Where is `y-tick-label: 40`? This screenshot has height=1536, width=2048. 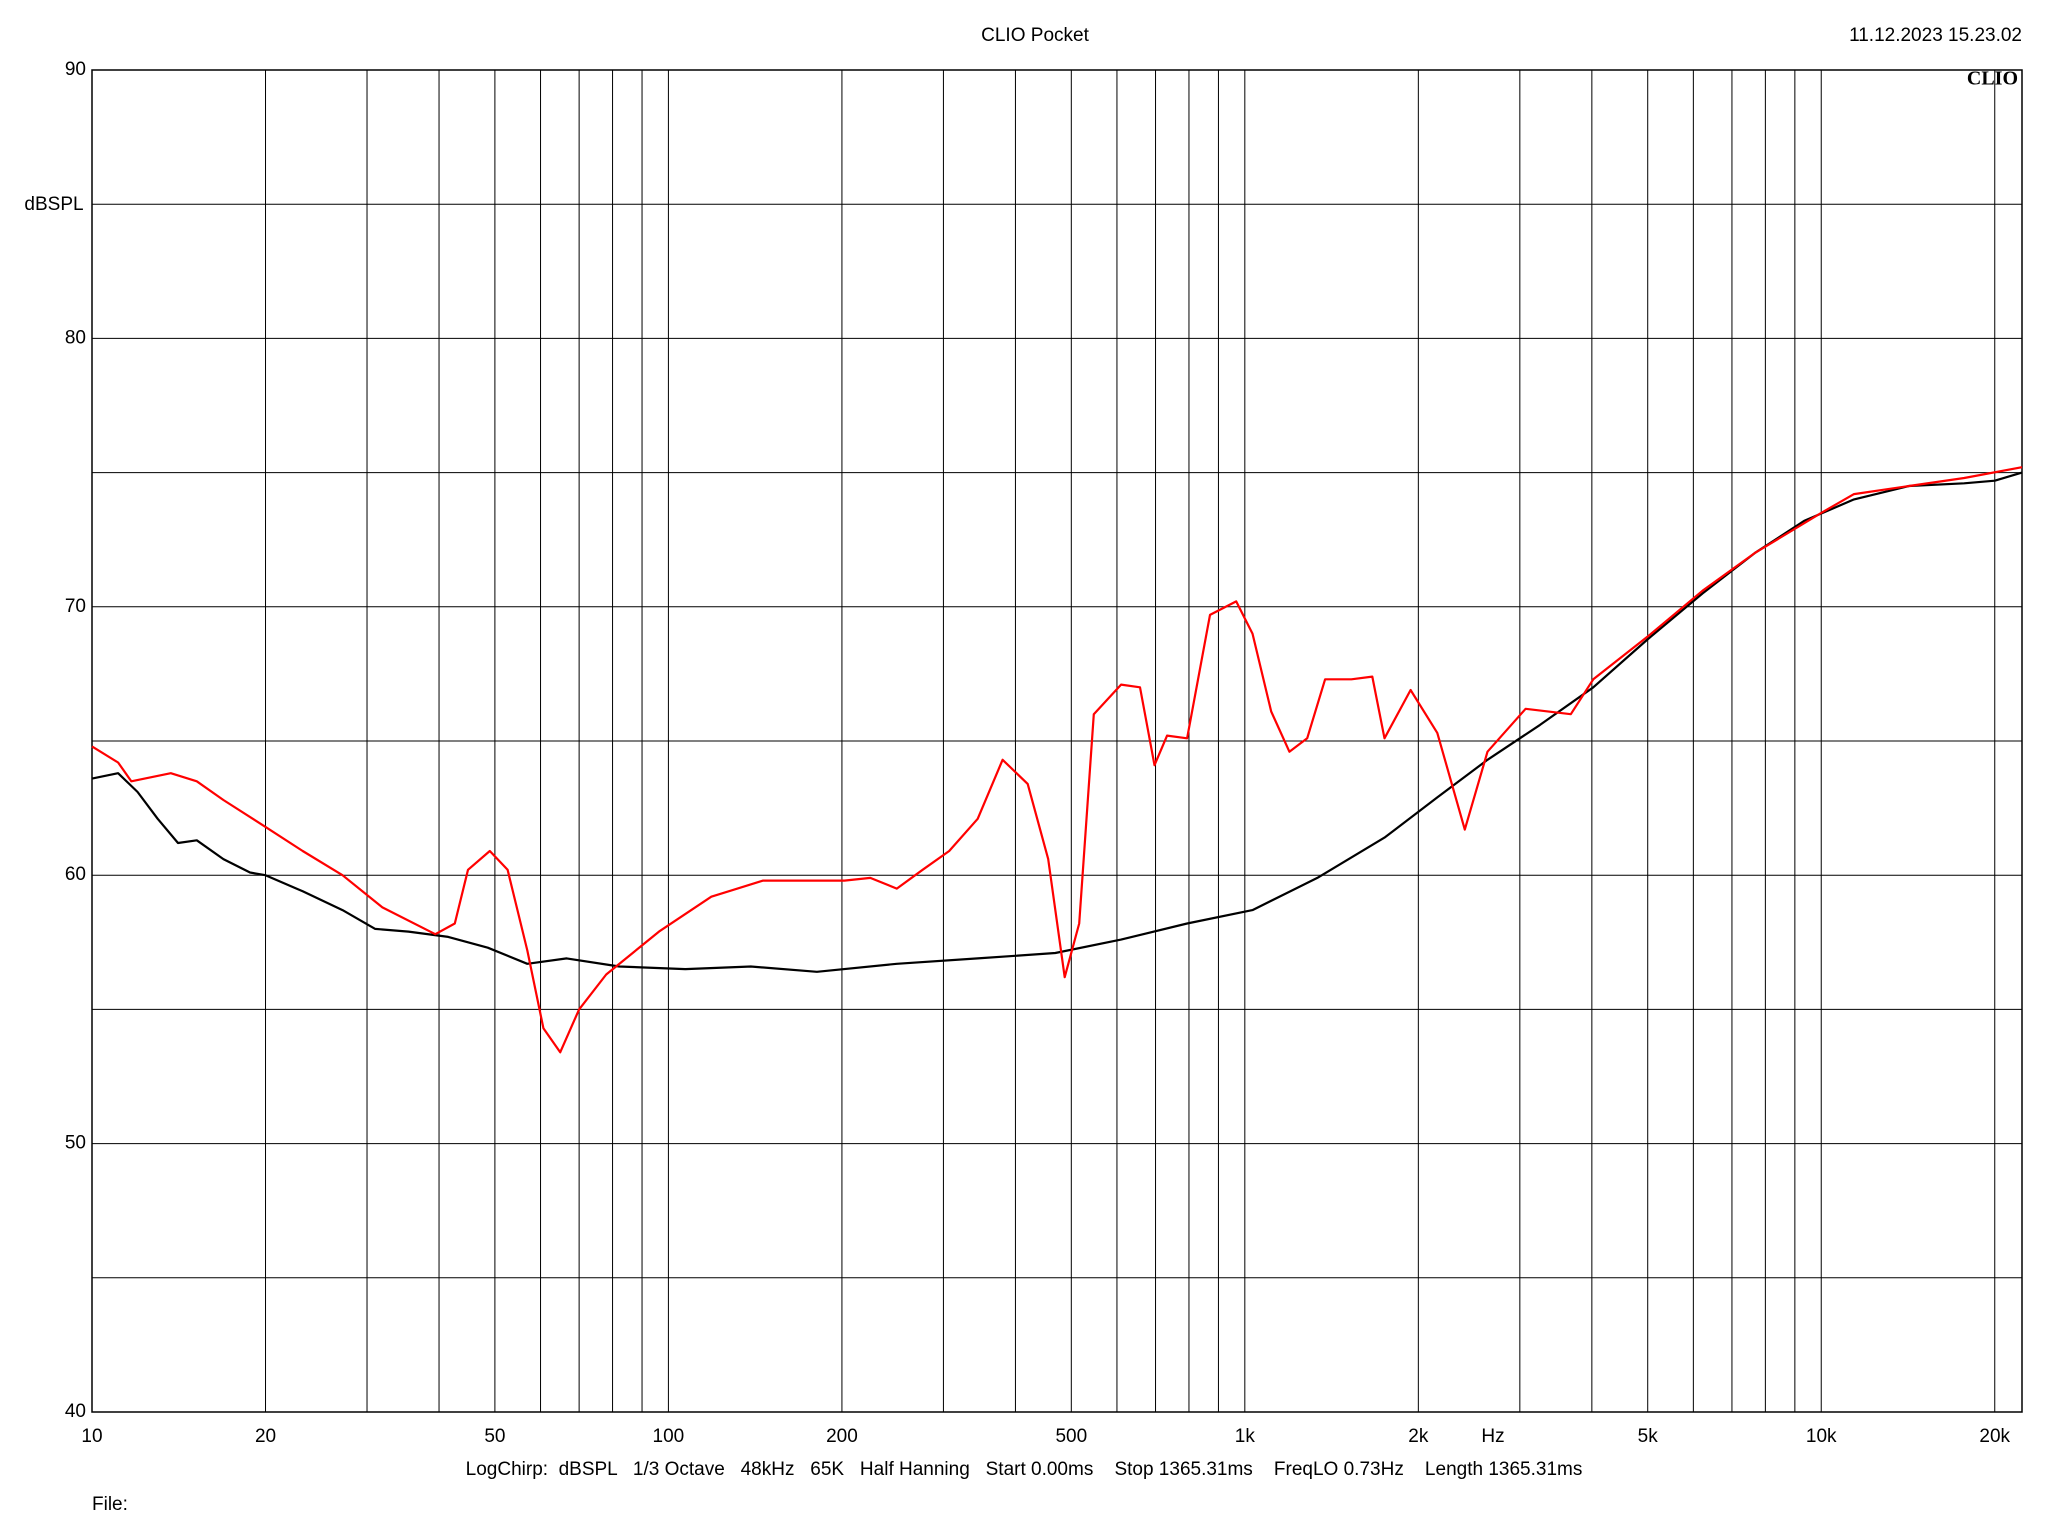
y-tick-label: 40 is located at coordinates (75, 1411).